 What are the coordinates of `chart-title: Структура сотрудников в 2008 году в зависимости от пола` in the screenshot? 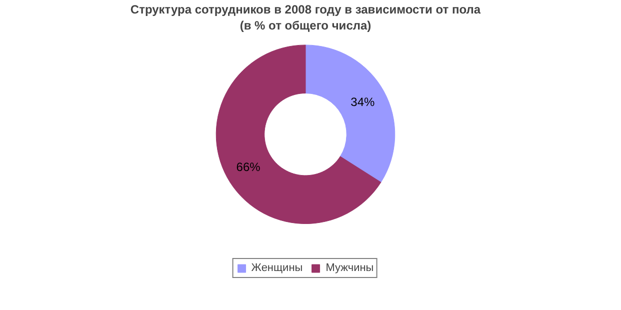 It's located at (305, 9).